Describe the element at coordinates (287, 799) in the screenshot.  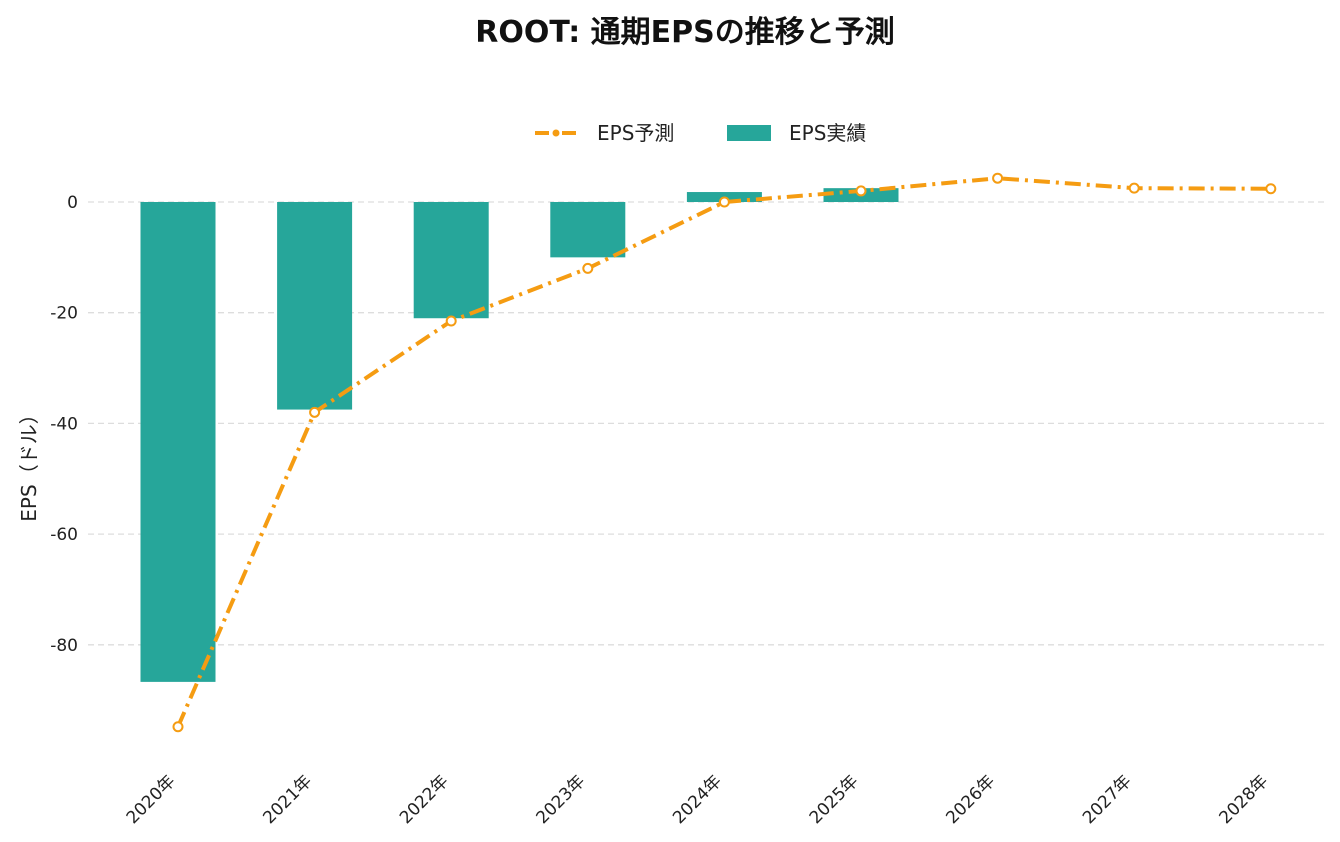
I see `x-tick-label: 2021年` at that location.